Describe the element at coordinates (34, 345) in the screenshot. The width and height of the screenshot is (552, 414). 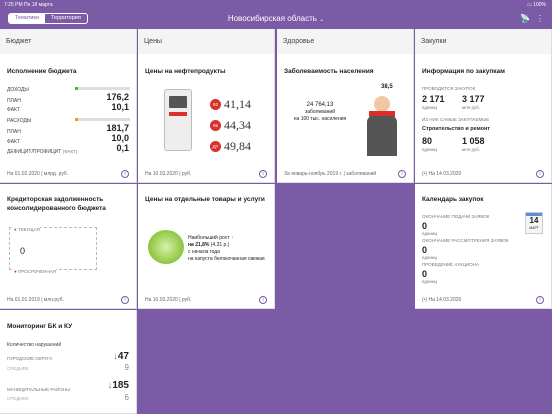
I see `violations-label: Количество нарушений` at that location.